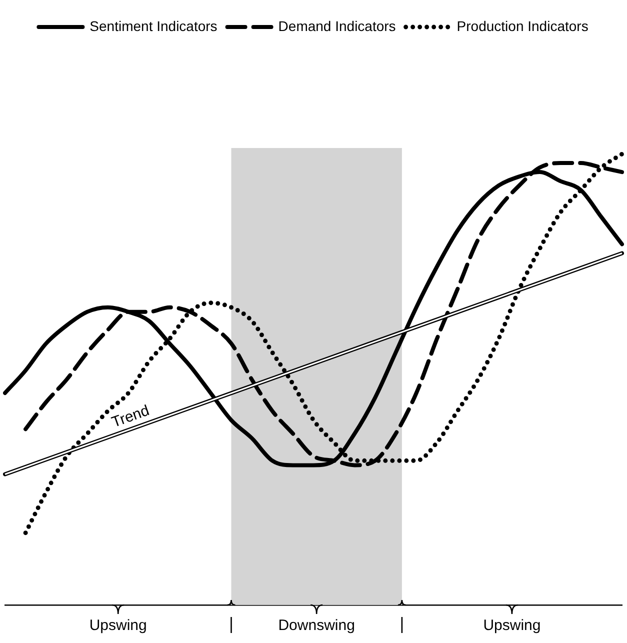  What do you see at coordinates (522, 26) in the screenshot?
I see `legend-label: Production Indicators` at bounding box center [522, 26].